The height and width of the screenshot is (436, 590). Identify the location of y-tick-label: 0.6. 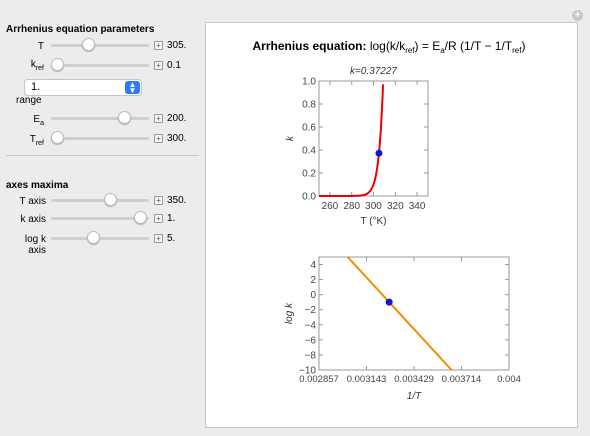
(309, 128).